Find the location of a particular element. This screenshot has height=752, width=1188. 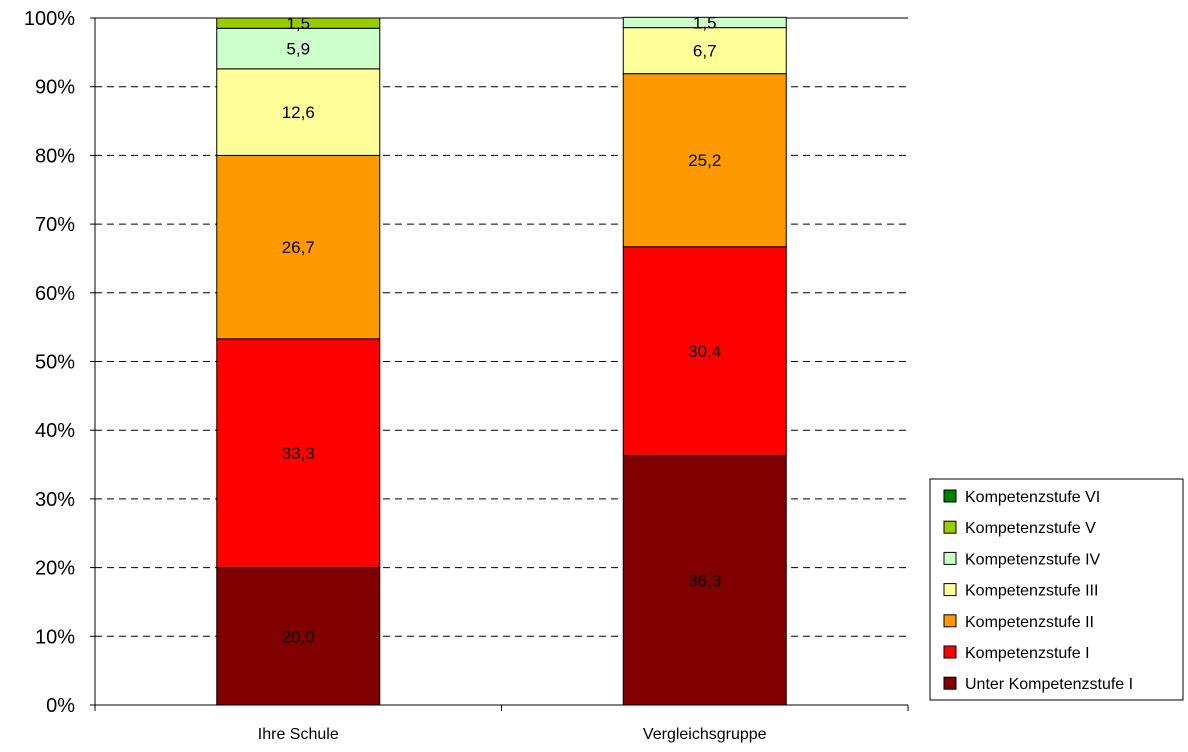

data-label: 25,2 is located at coordinates (704, 160).